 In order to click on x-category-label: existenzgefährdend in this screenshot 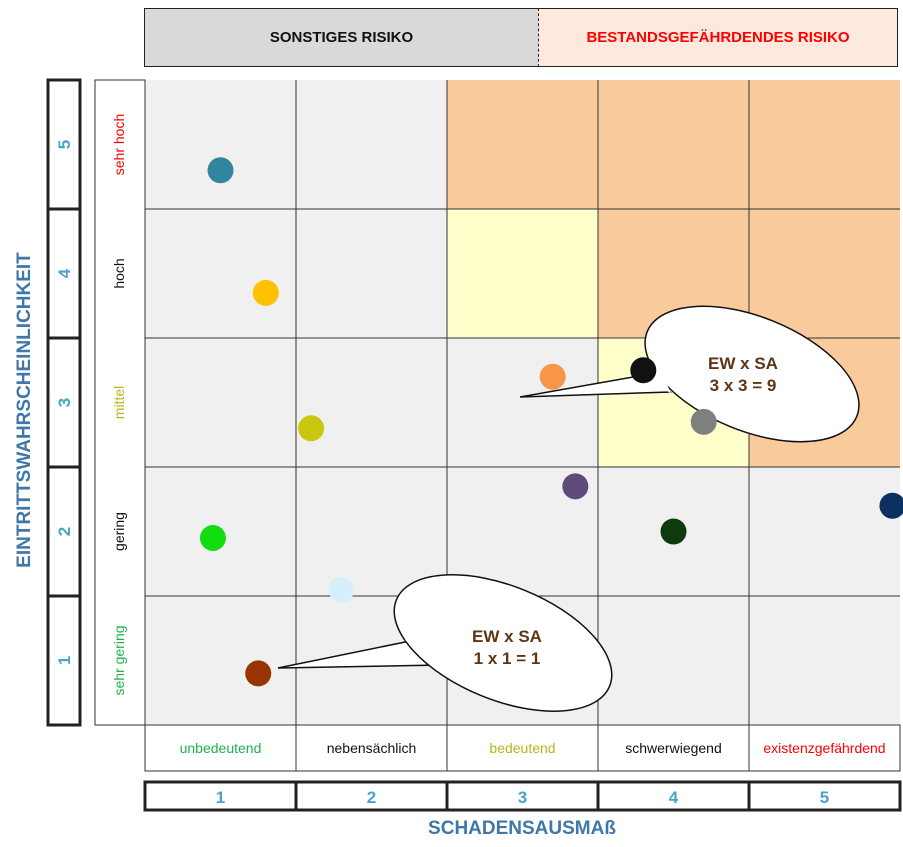, I will do `click(824, 748)`.